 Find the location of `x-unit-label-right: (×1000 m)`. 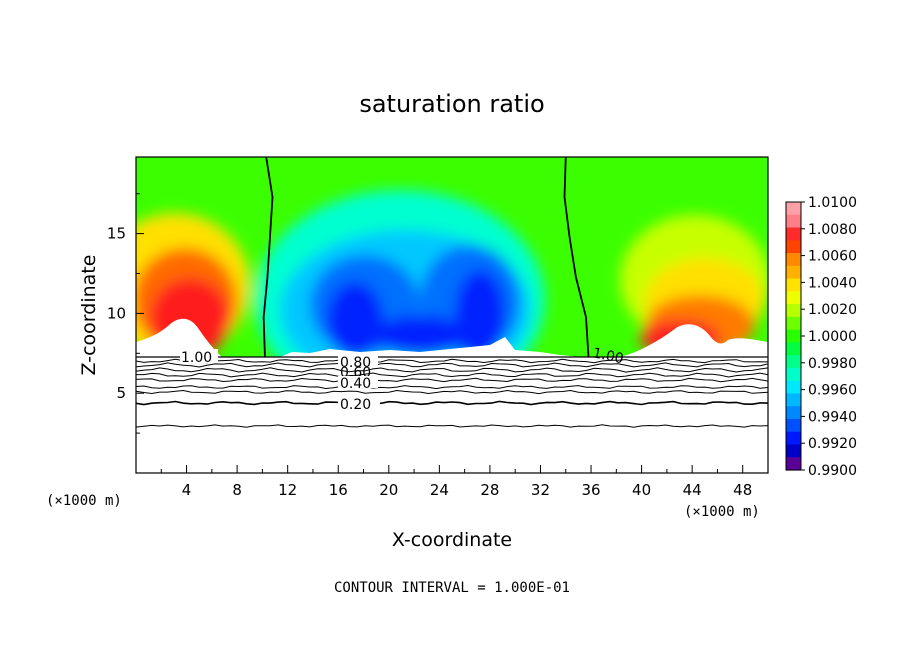

x-unit-label-right: (×1000 m) is located at coordinates (722, 512).